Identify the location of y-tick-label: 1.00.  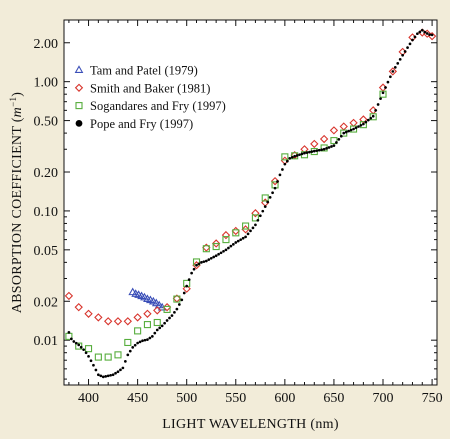
(46, 83).